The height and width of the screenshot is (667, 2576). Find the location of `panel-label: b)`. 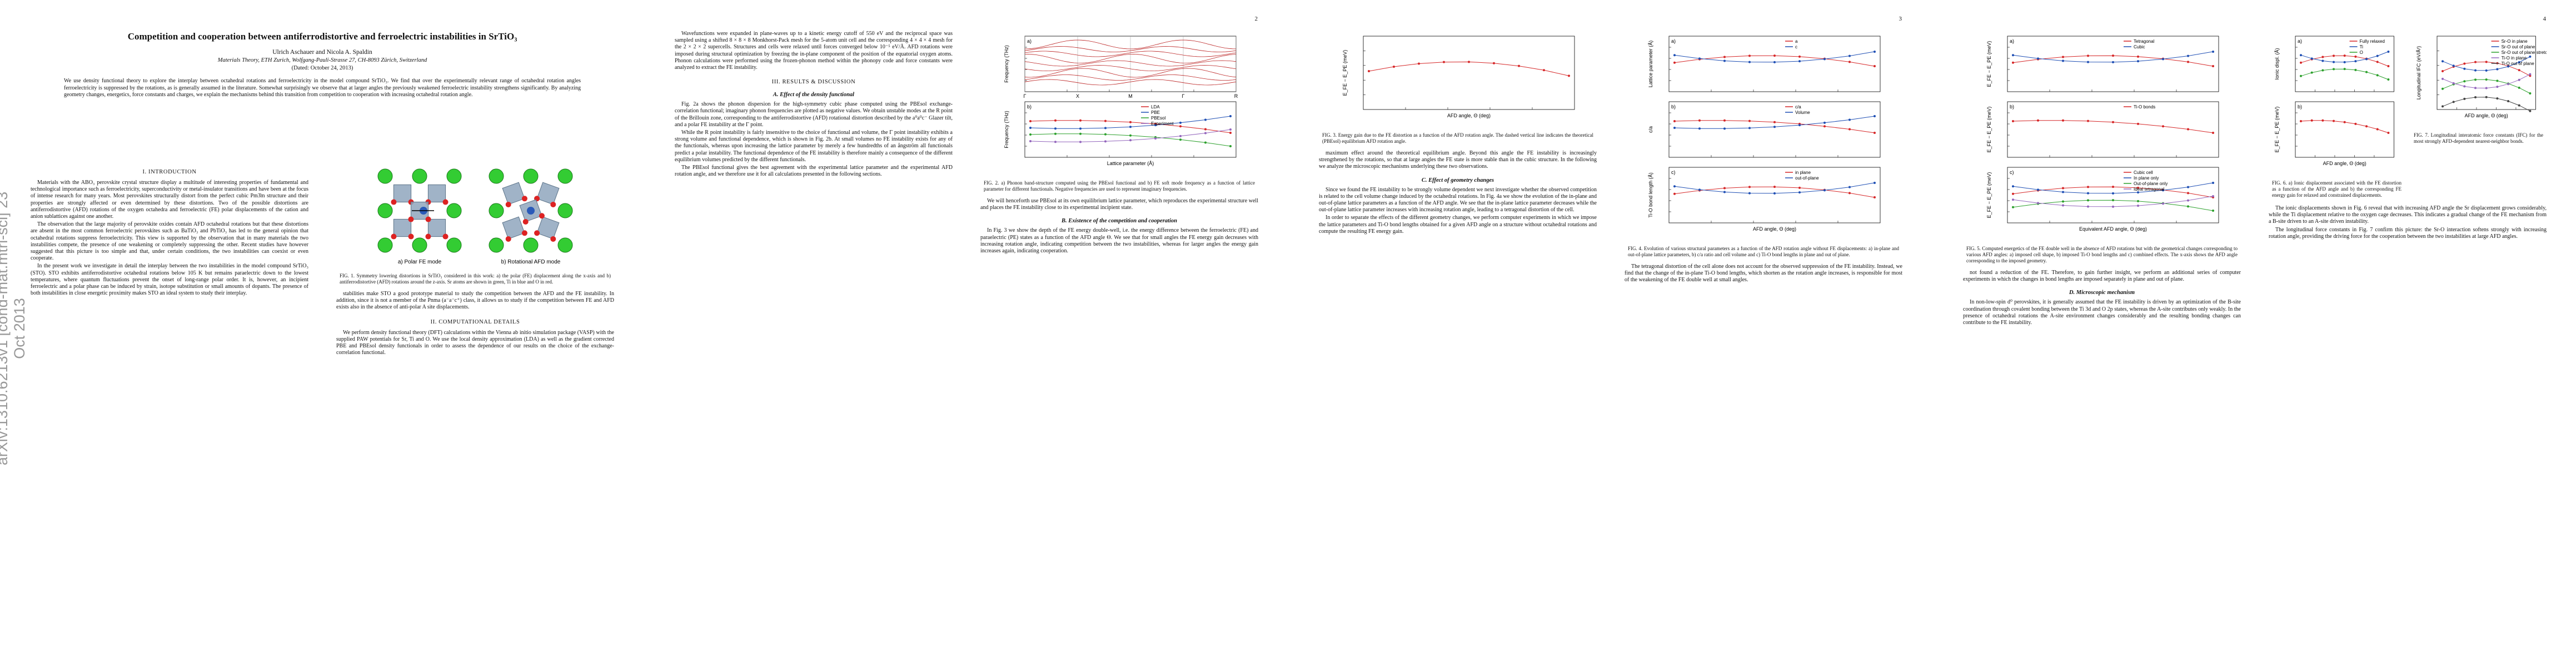

panel-label: b) is located at coordinates (2300, 106).